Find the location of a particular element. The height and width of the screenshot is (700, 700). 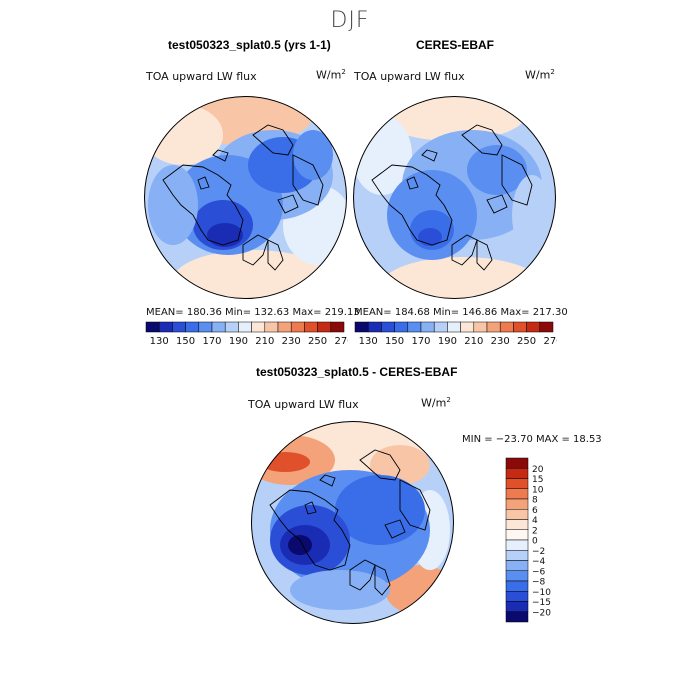

model-colorbar-tick-label: 230 is located at coordinates (291, 341).